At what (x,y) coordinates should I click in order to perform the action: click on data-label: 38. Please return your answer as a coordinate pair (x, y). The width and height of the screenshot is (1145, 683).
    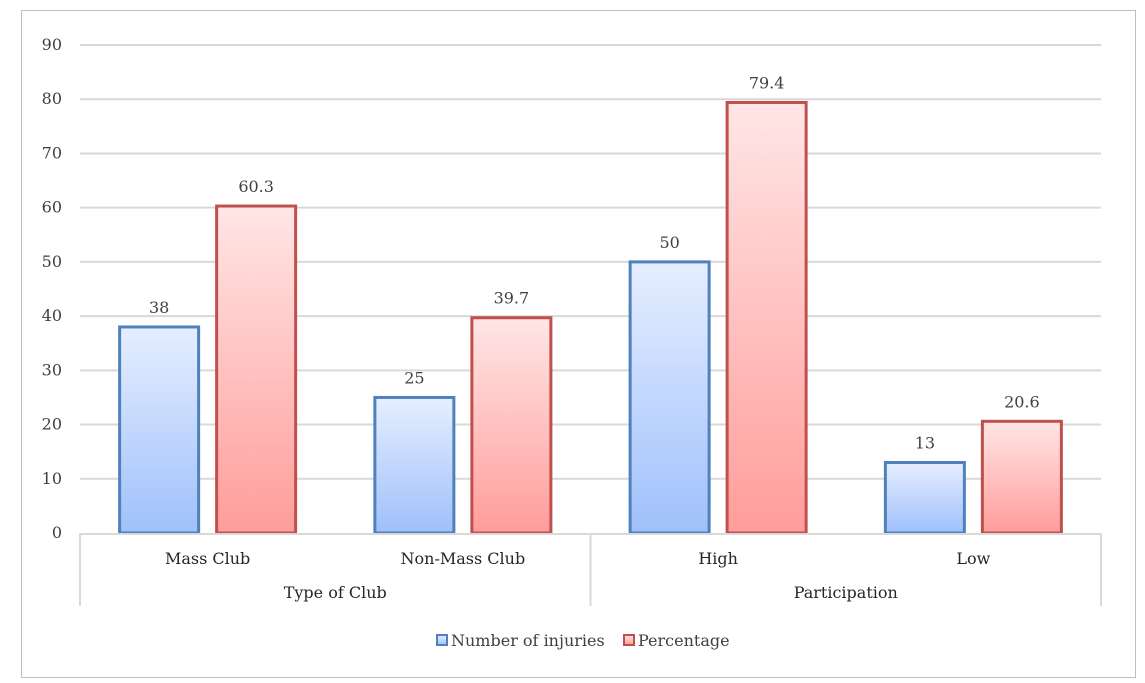
    Looking at the image, I should click on (159, 307).